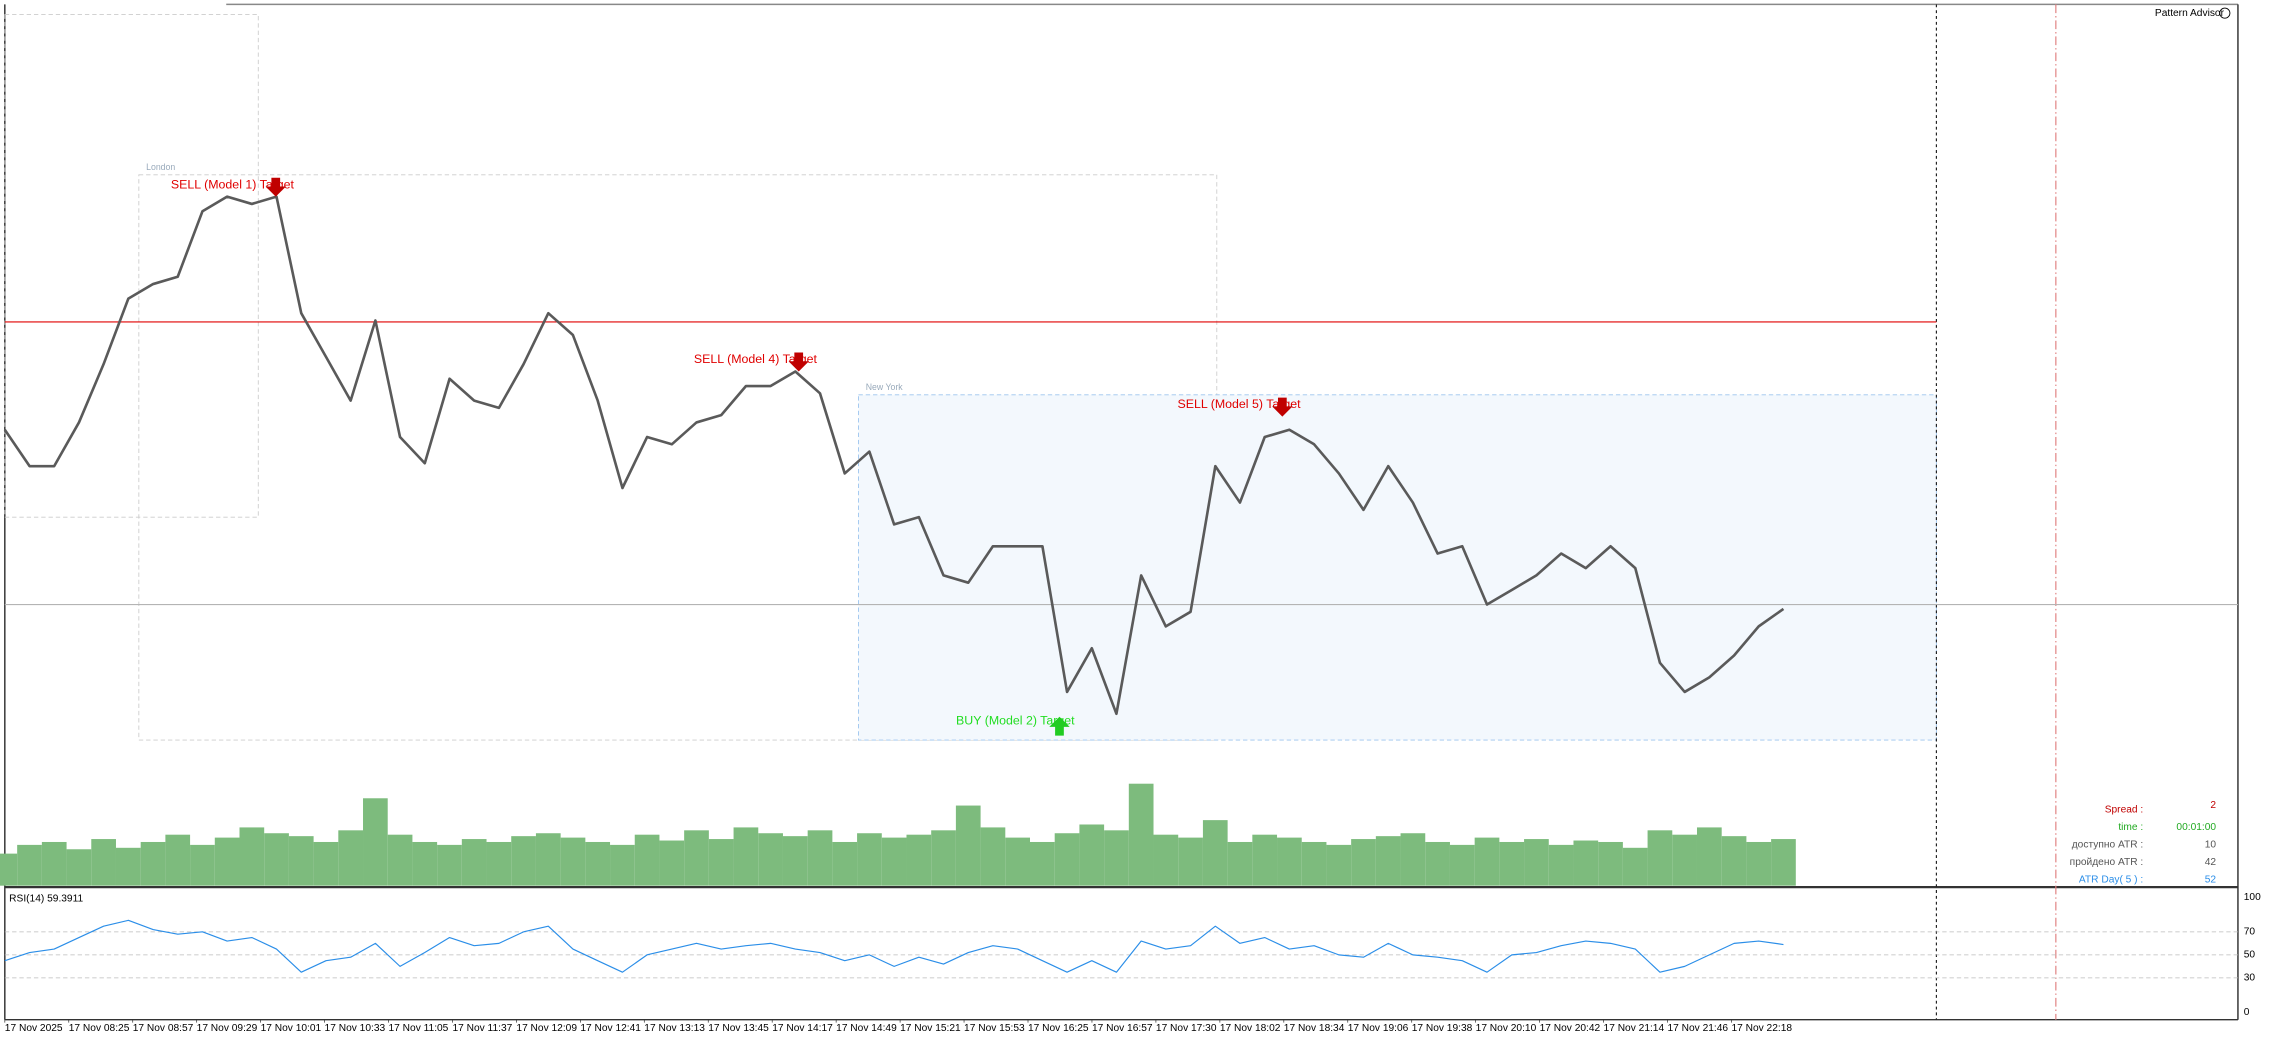 This screenshot has width=2285, height=1043. I want to click on info-value: 2, so click(2213, 805).